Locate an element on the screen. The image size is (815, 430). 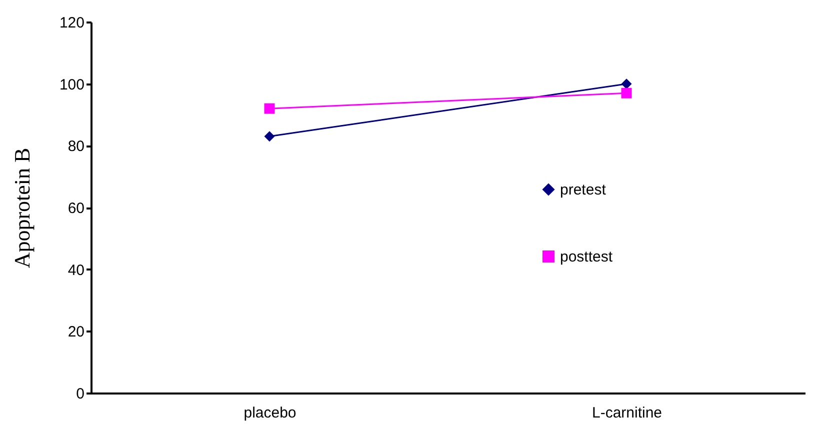
x-tick-label: placebo is located at coordinates (270, 413).